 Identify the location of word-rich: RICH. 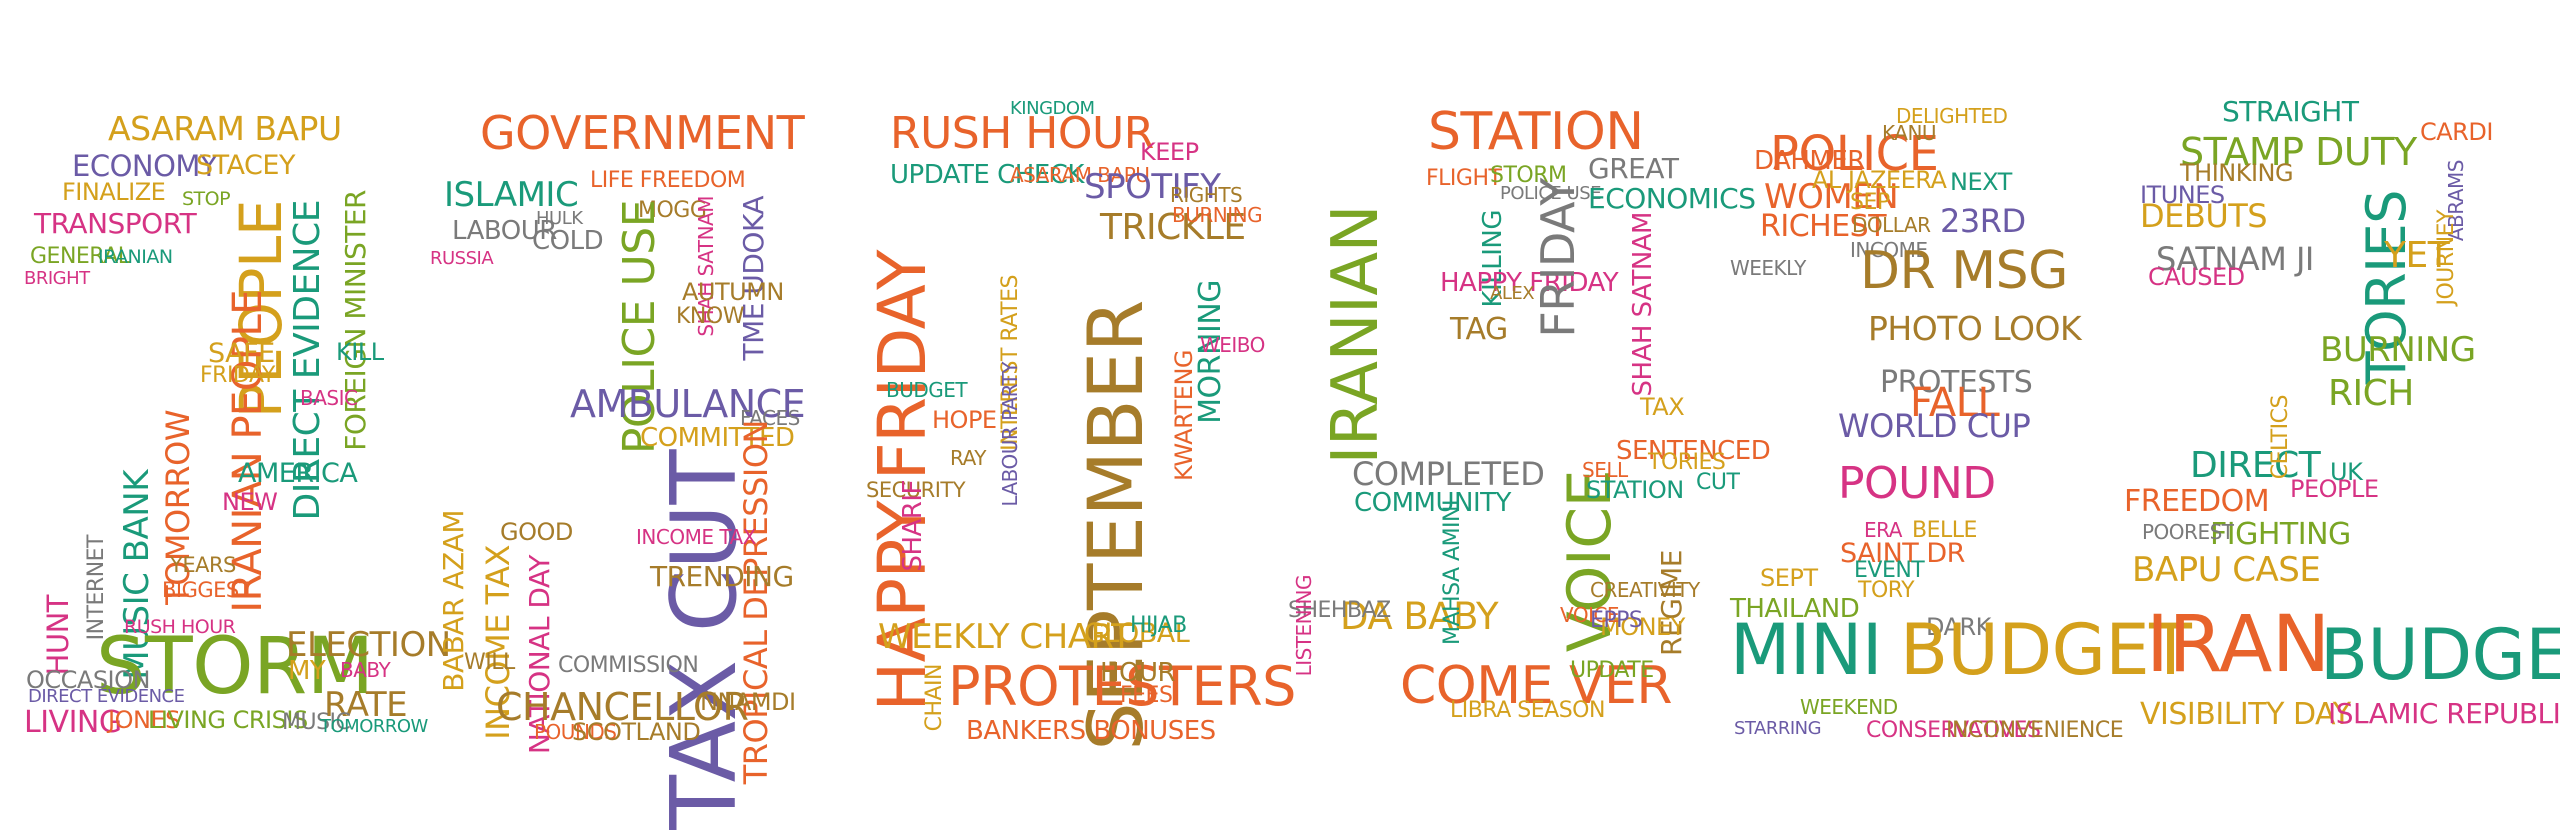
(2371, 393).